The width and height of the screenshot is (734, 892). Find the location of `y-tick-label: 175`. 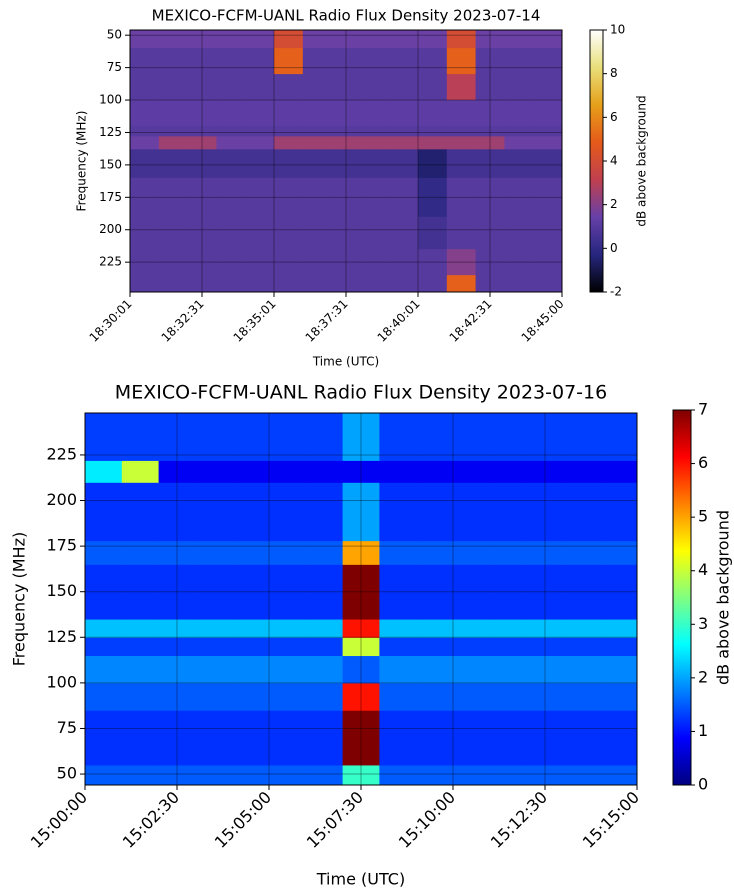

y-tick-label: 175 is located at coordinates (110, 197).